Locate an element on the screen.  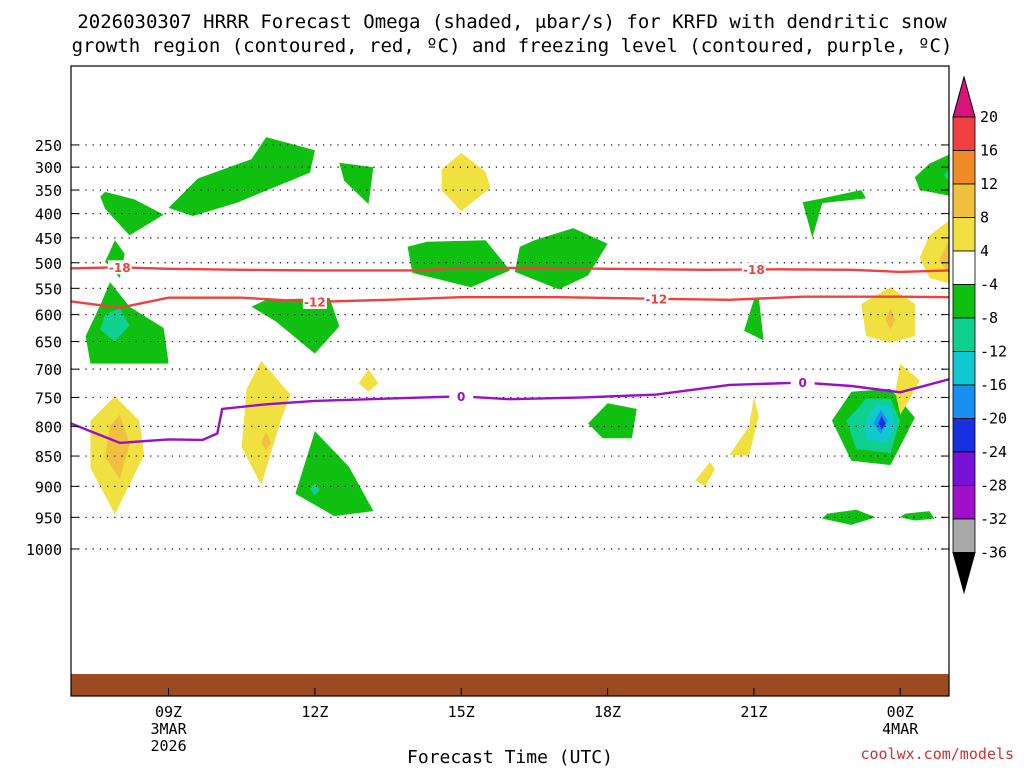
x-tick-label-09Z-1: 09Z is located at coordinates (168, 712).